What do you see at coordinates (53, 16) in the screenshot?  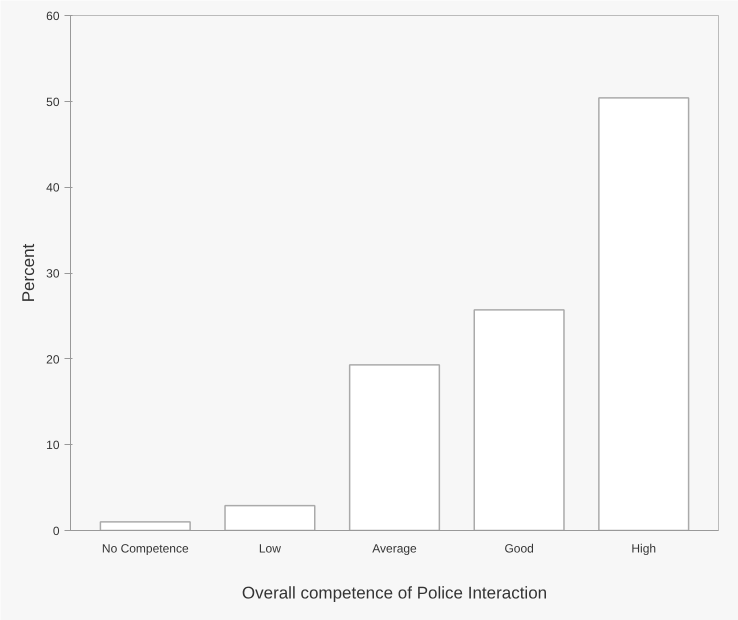 I see `y-tick-label: 60` at bounding box center [53, 16].